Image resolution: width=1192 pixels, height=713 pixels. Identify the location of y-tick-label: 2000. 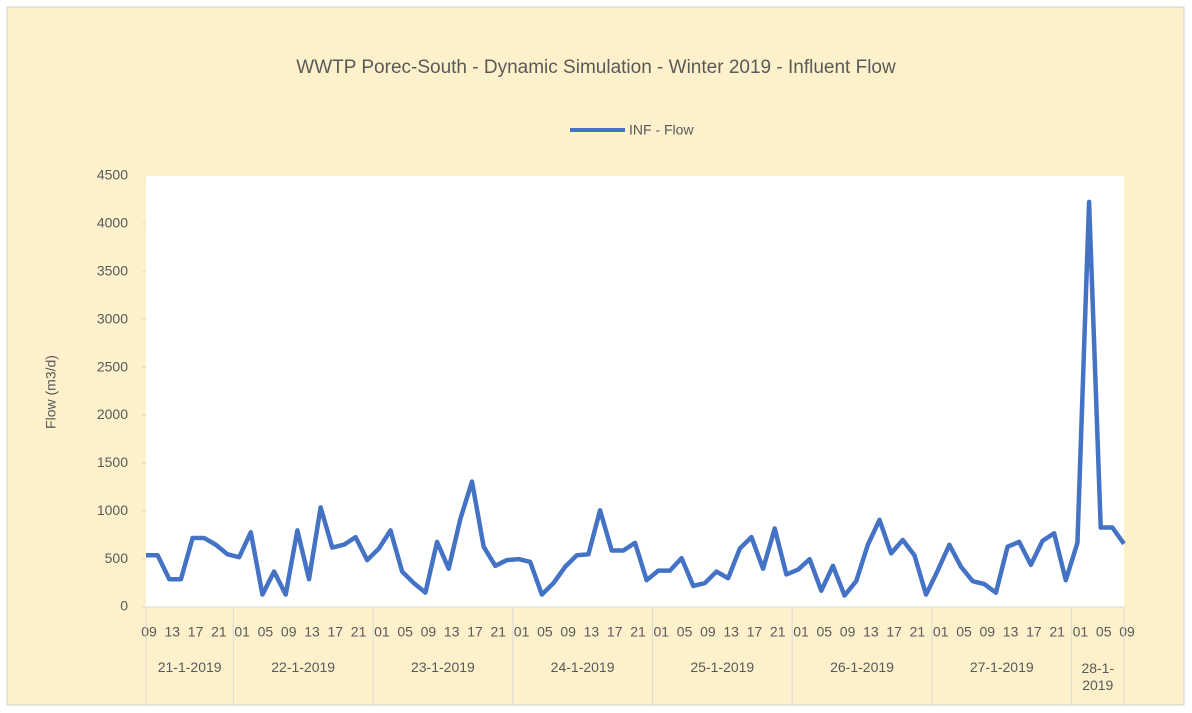
(112, 414).